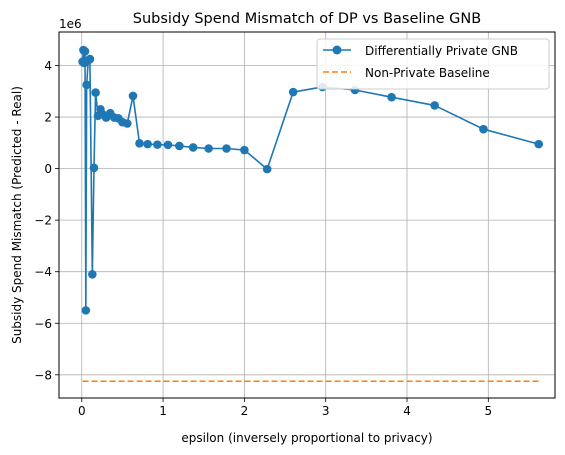 The image size is (565, 455). I want to click on legend-dp-label: Differentially Private GNB, so click(441, 51).